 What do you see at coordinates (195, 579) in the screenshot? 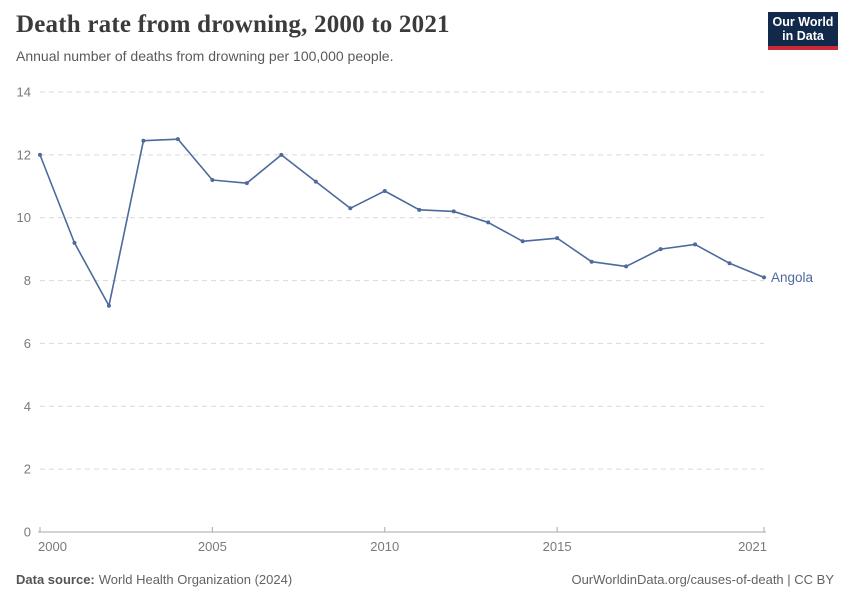
I see `data-source-text: World Health Organization (2024)` at bounding box center [195, 579].